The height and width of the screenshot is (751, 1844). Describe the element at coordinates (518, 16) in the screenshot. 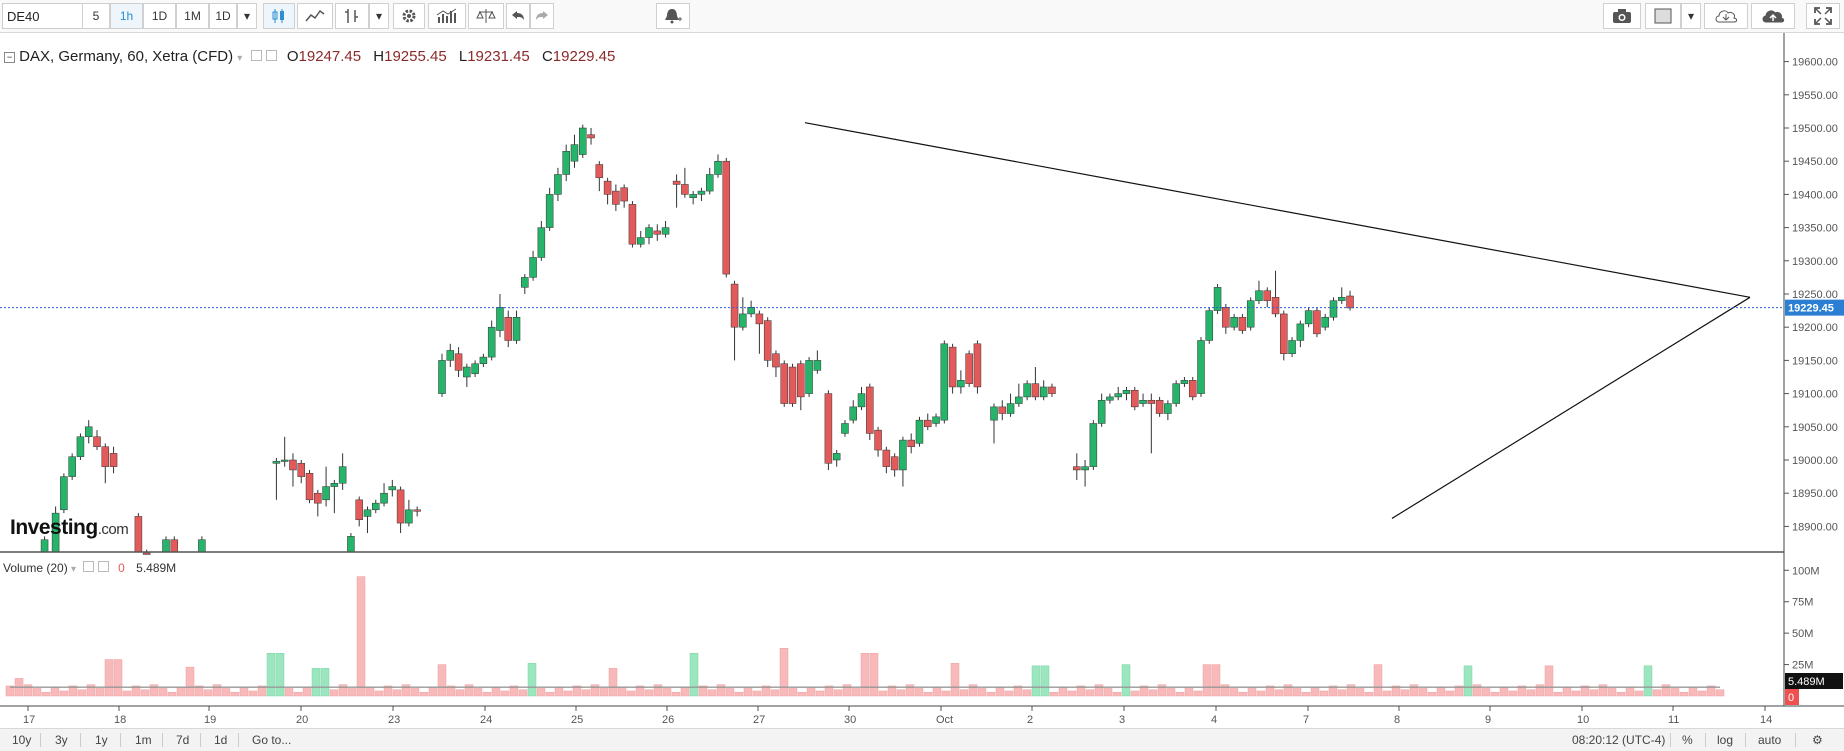

I see `undo-button` at that location.